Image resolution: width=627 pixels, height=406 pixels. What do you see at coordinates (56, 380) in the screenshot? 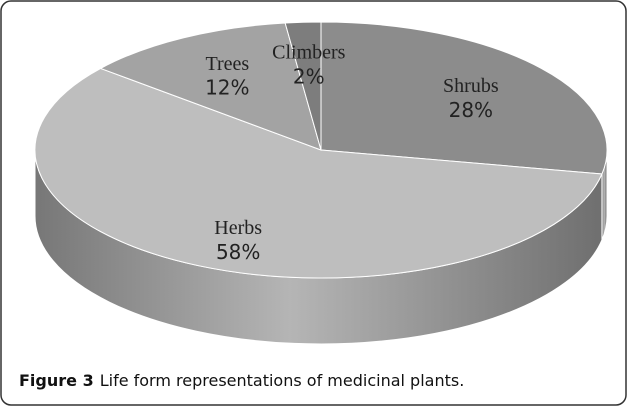
I see `caption-label: Figure 3` at bounding box center [56, 380].